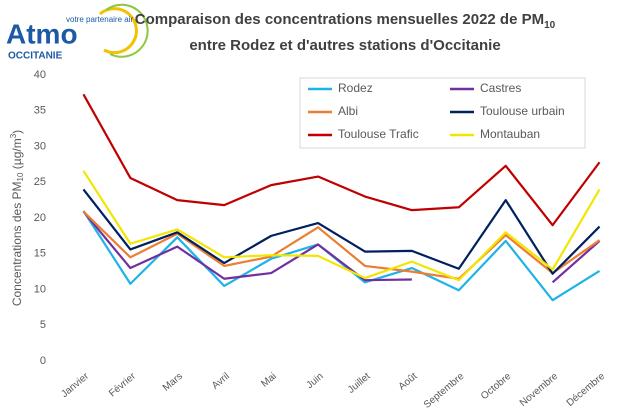 The width and height of the screenshot is (623, 412). Describe the element at coordinates (359, 383) in the screenshot. I see `x-tick-label: Juillet` at that location.